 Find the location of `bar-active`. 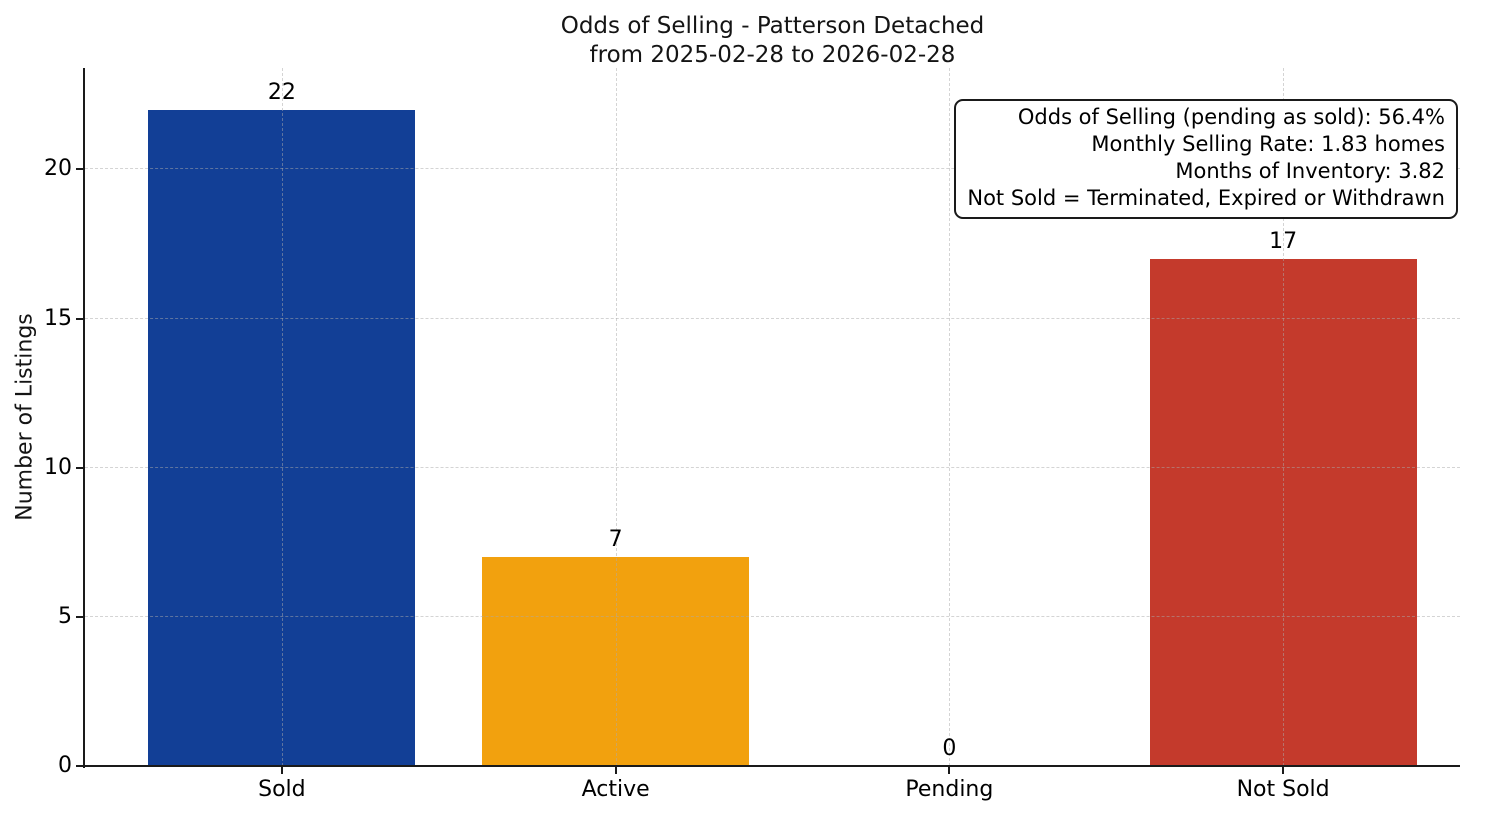

bar-active is located at coordinates (616, 661).